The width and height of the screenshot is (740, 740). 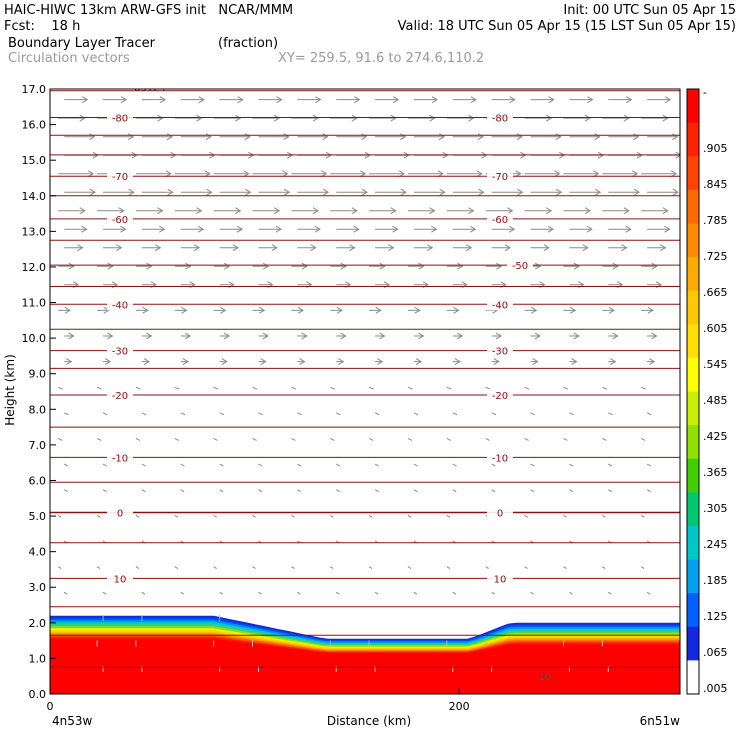 What do you see at coordinates (69, 58) in the screenshot?
I see `field2-name: Circulation vectors` at bounding box center [69, 58].